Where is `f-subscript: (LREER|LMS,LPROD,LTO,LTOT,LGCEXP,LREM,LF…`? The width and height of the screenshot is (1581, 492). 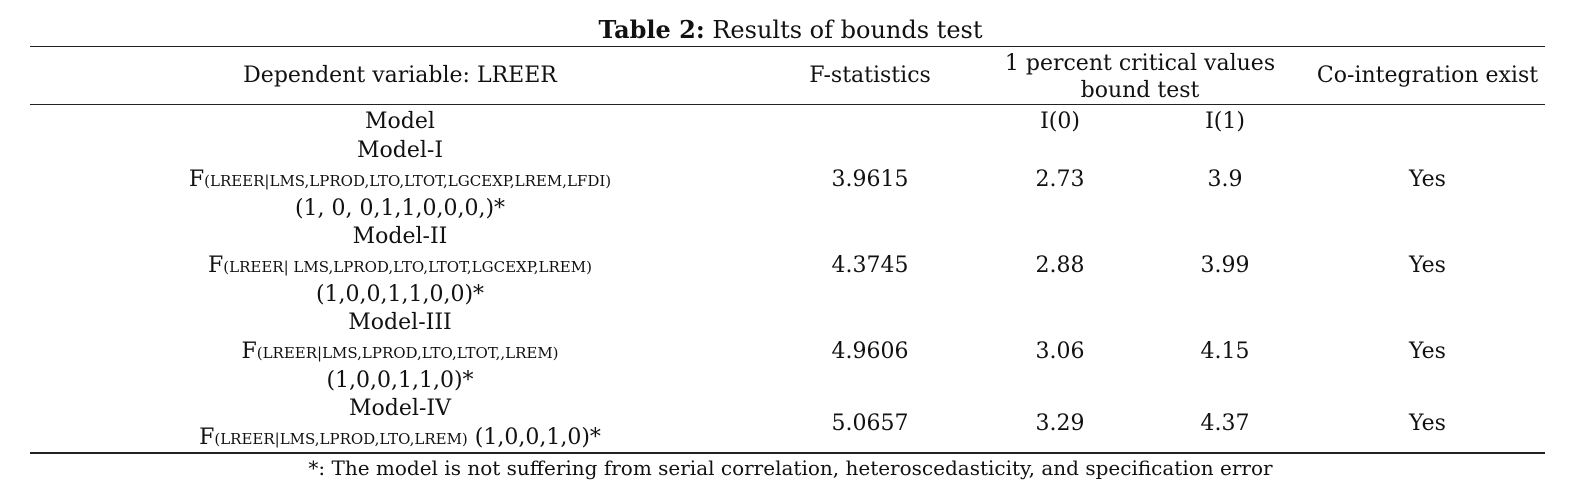 f-subscript: (LREER|LMS,LPROD,LTO,LTOT,LGCEXP,LREM,LF… is located at coordinates (408, 181).